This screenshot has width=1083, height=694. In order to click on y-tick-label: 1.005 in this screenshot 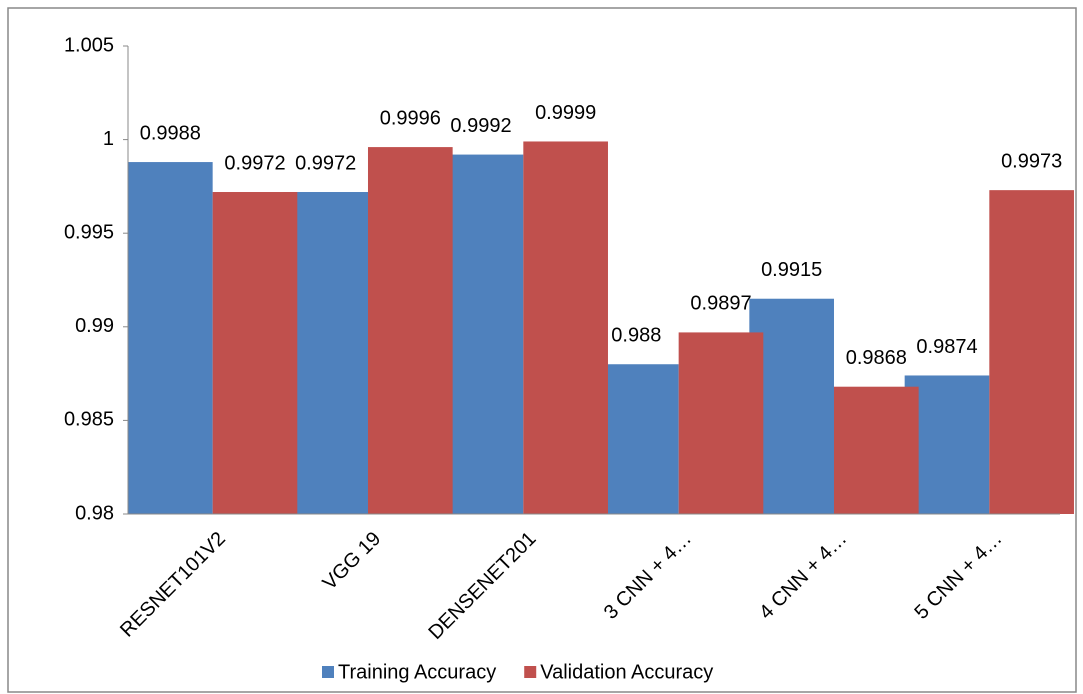, I will do `click(89, 45)`.